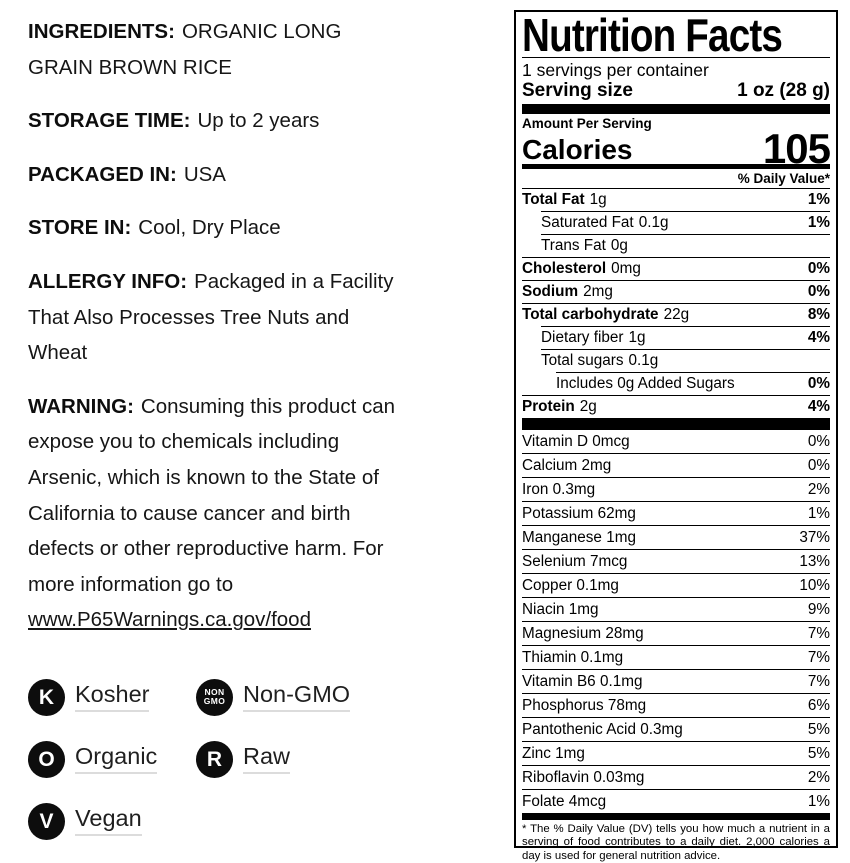 Image resolution: width=850 pixels, height=863 pixels. I want to click on paragraph-label: PACKAGED IN:, so click(102, 174).